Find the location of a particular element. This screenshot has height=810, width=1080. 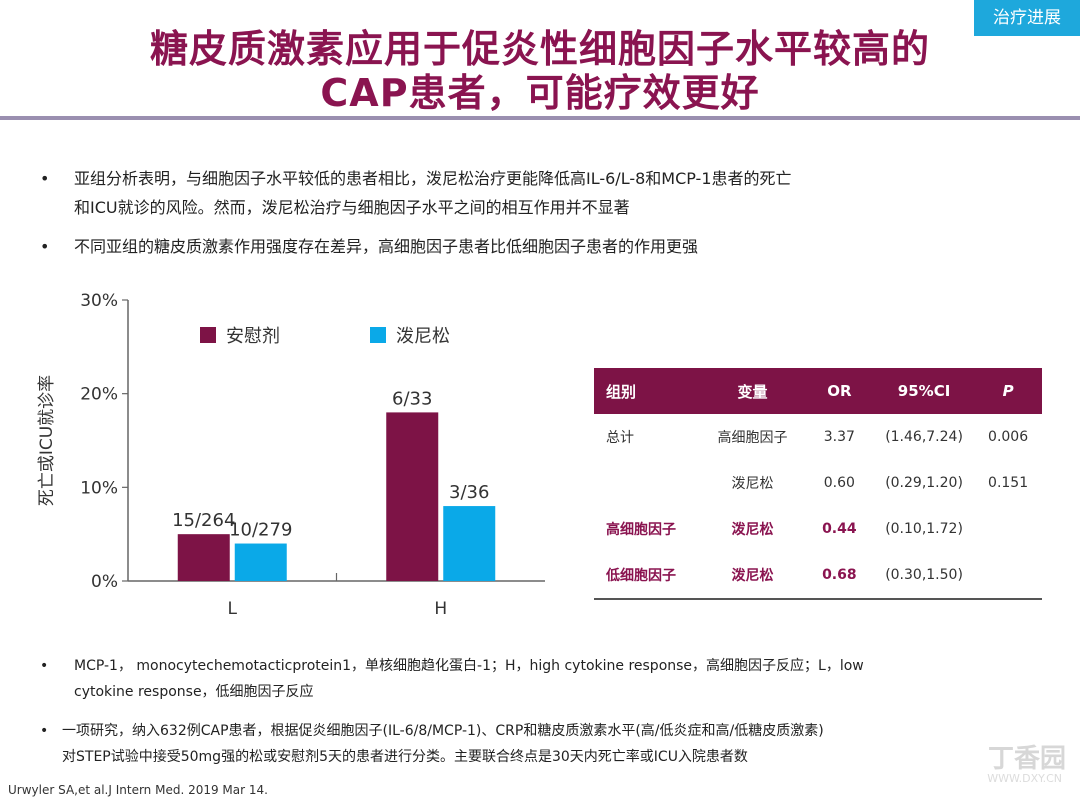

y-axis-label: 死亡或ICU就诊率 is located at coordinates (47, 440).